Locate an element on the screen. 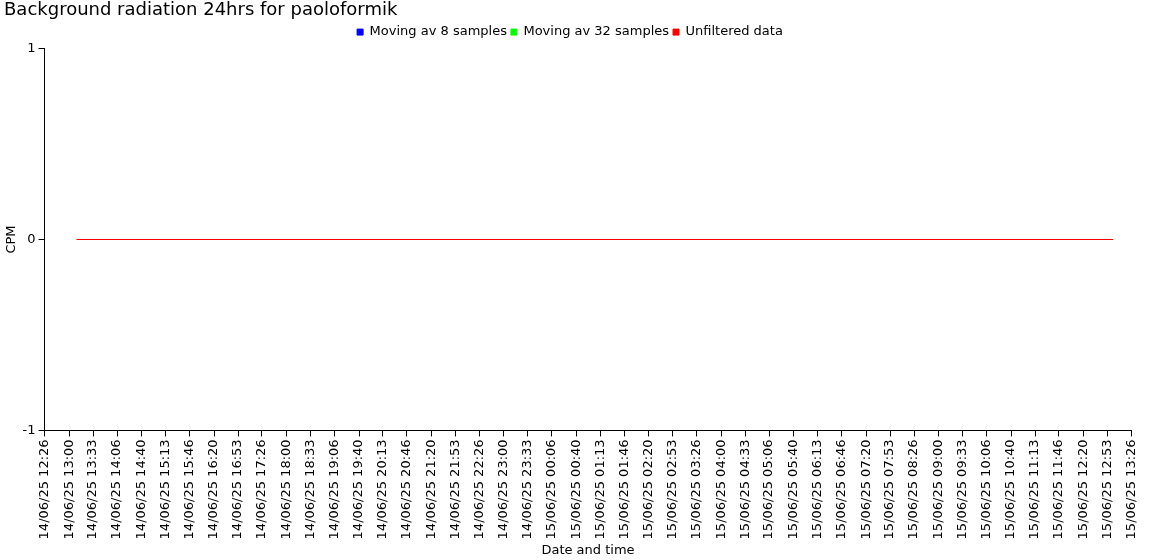  y-tick-label: -1 is located at coordinates (29, 429).